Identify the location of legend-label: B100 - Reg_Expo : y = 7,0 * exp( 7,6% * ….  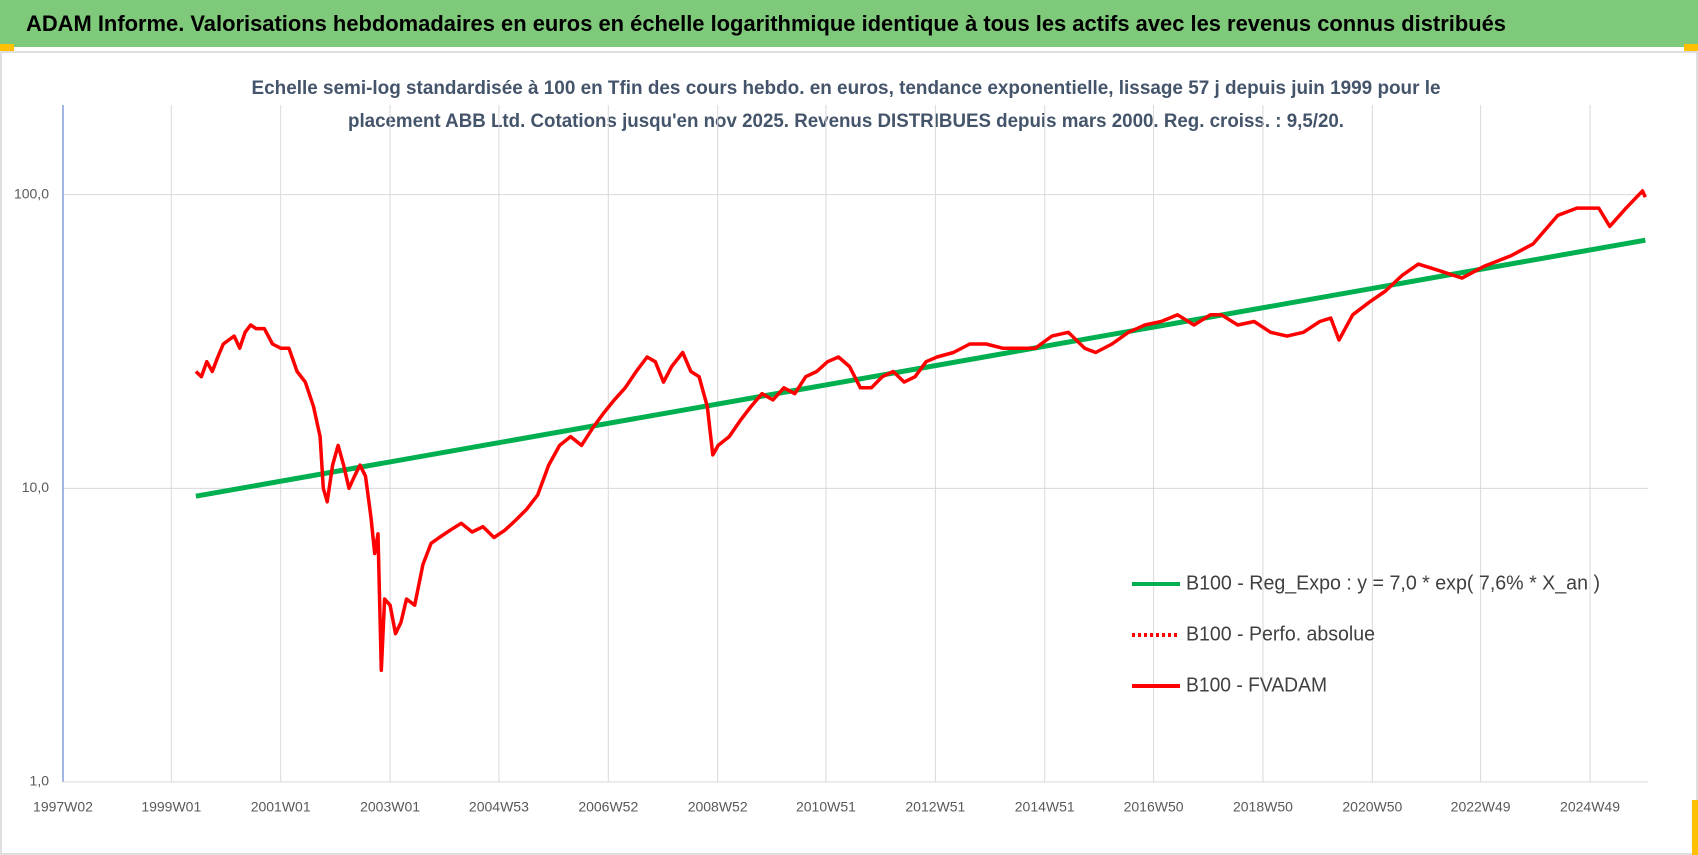
(1393, 583).